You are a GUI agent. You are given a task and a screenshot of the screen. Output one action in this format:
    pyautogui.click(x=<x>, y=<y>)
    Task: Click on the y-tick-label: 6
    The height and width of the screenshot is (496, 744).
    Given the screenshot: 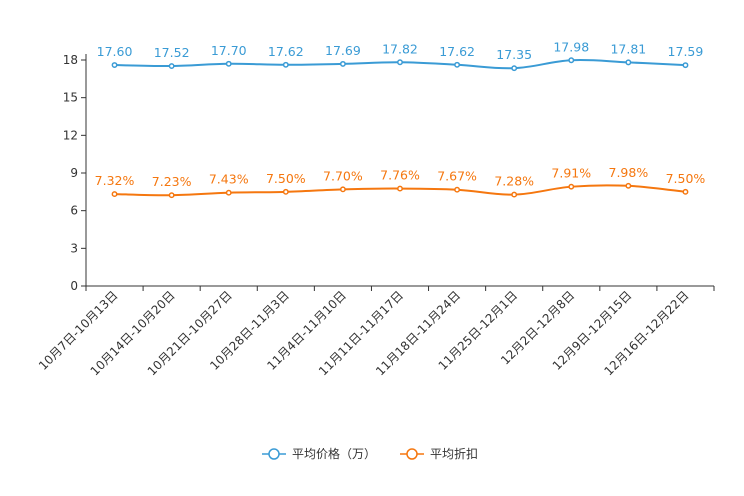 What is the action you would take?
    pyautogui.click(x=74, y=211)
    